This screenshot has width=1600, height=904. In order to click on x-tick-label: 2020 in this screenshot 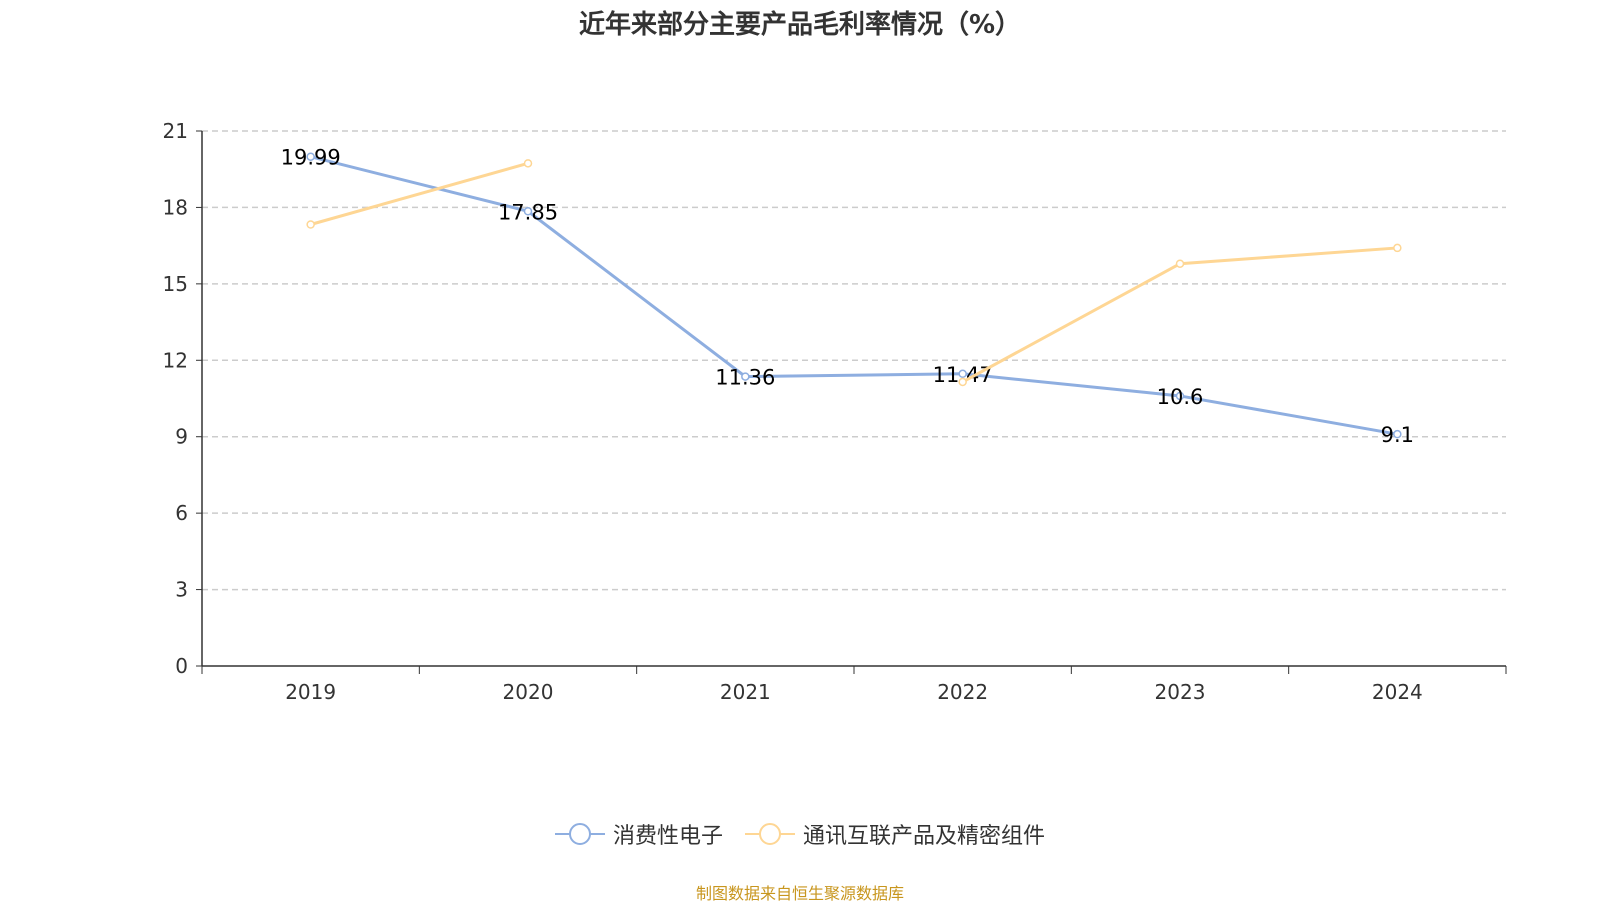, I will do `click(528, 692)`.